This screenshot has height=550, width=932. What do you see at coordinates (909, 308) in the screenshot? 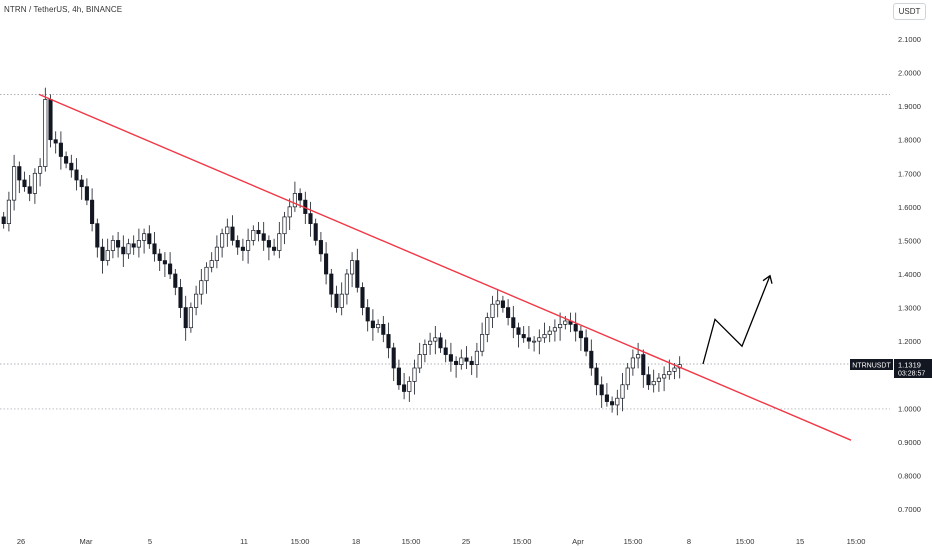
I see `y-tick-label: 1.3000` at bounding box center [909, 308].